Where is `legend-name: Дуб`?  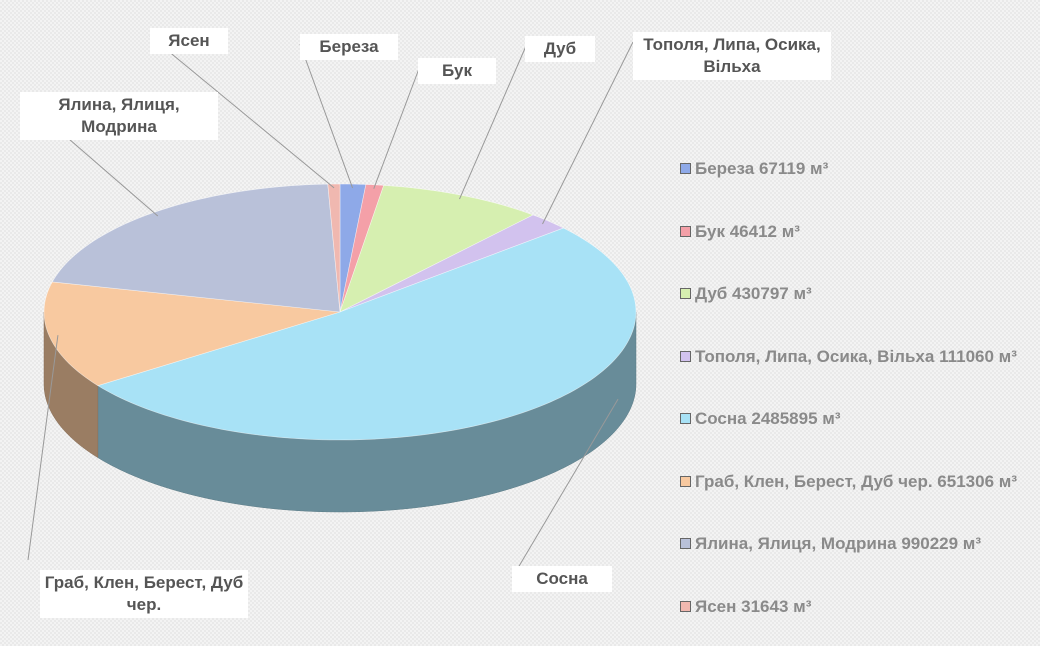
legend-name: Дуб is located at coordinates (711, 293).